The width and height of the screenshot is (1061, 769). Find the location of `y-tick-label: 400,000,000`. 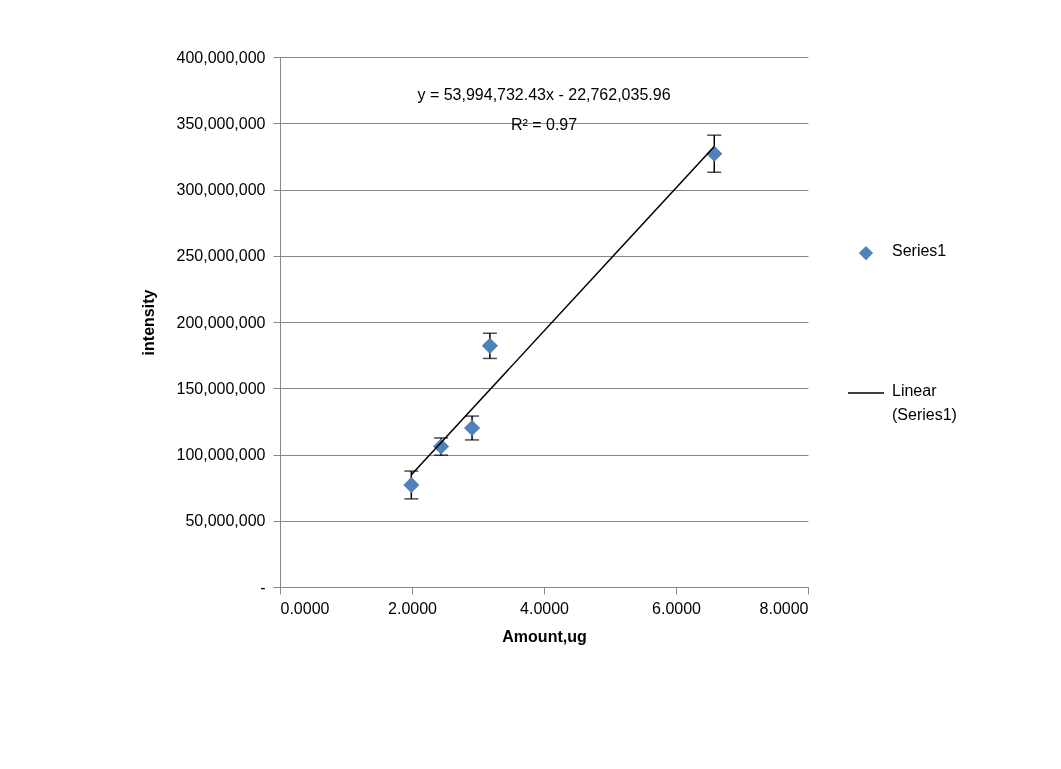

y-tick-label: 400,000,000 is located at coordinates (221, 57).